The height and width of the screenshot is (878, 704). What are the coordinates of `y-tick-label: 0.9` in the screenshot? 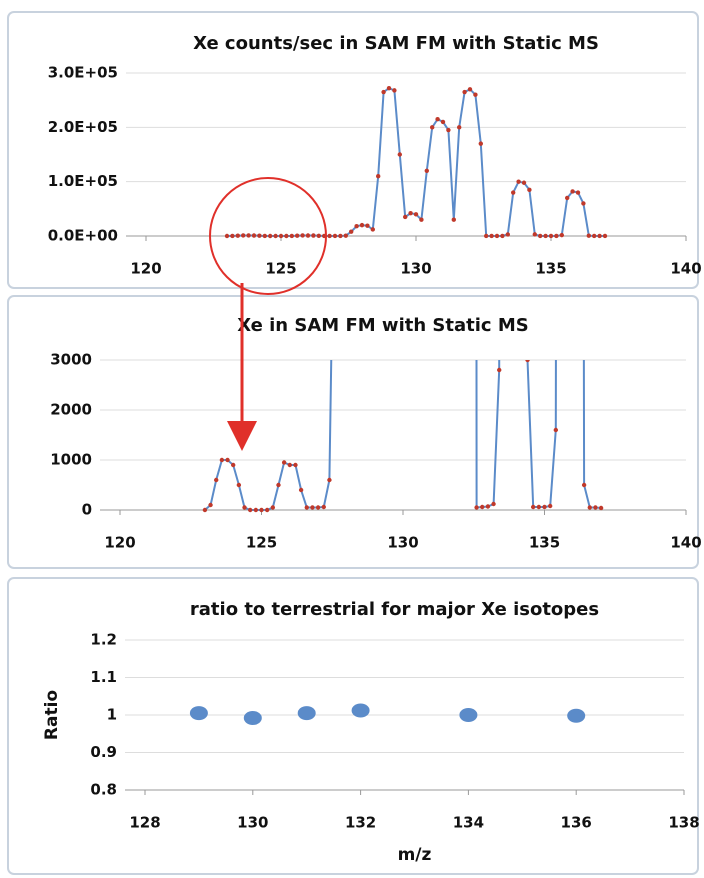 It's located at (103, 752).